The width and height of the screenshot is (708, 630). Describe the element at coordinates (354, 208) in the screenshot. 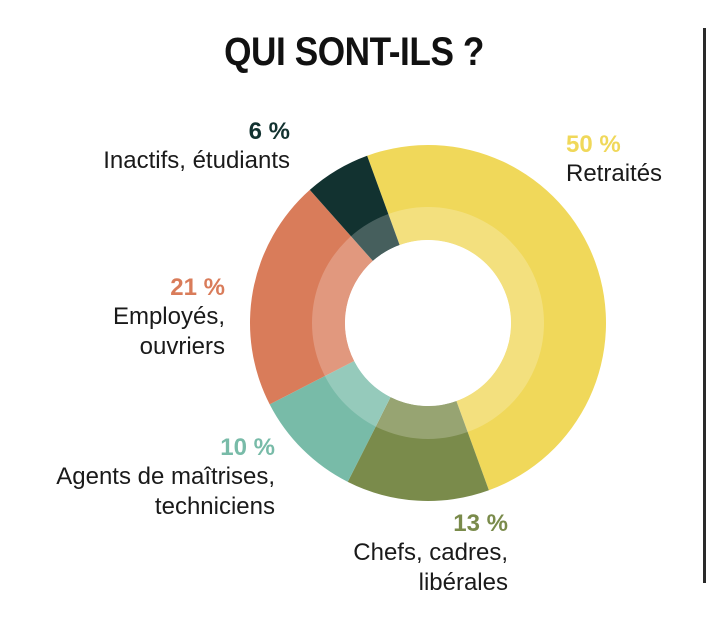

I see `slice-inactifs` at that location.